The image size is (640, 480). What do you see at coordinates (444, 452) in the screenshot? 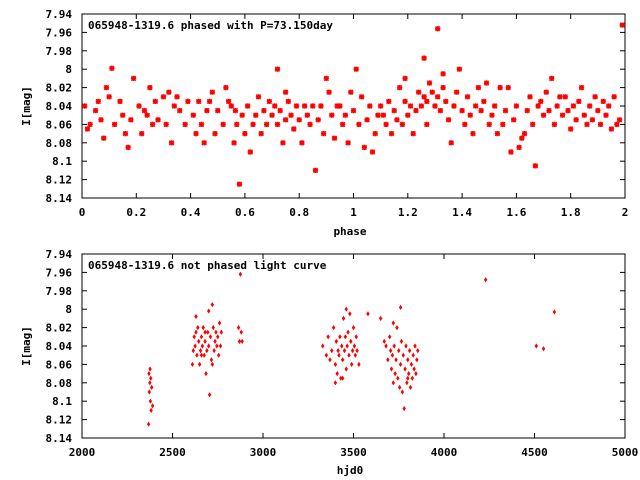
I see `unphased-xtick-label: 4000` at bounding box center [444, 452].